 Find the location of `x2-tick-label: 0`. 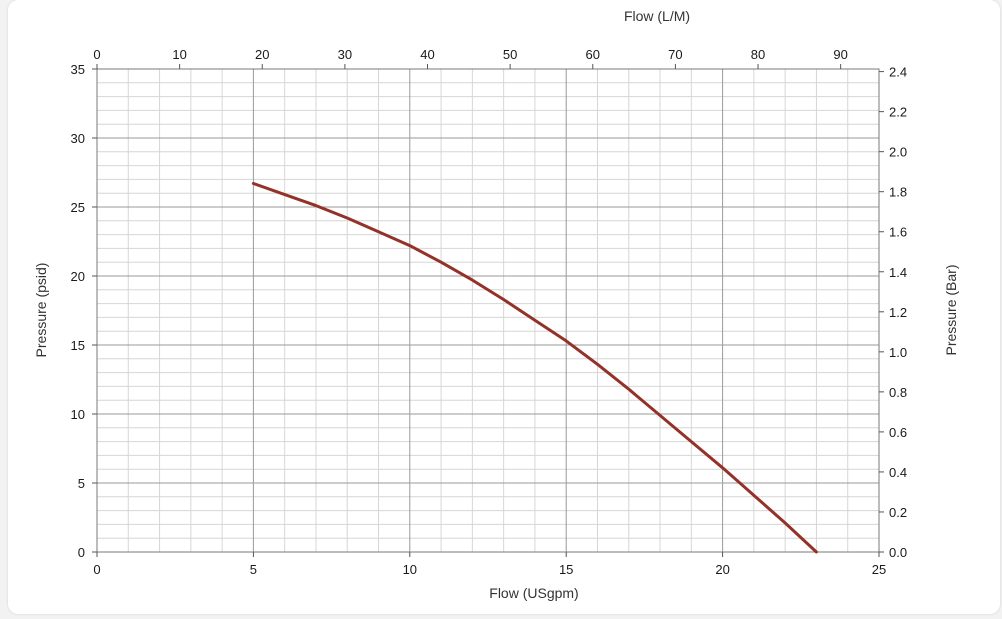

x2-tick-label: 0 is located at coordinates (96, 54).